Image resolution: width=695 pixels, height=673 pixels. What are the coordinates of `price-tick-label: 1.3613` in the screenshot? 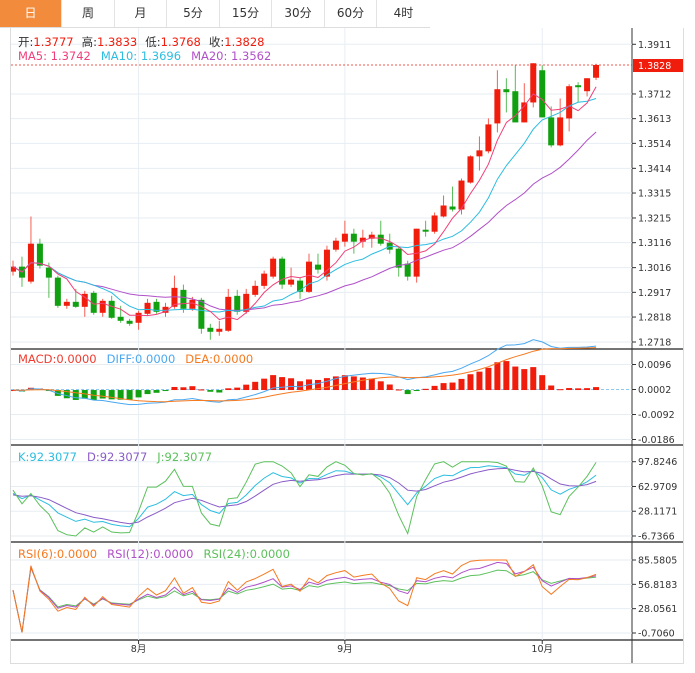 It's located at (654, 119).